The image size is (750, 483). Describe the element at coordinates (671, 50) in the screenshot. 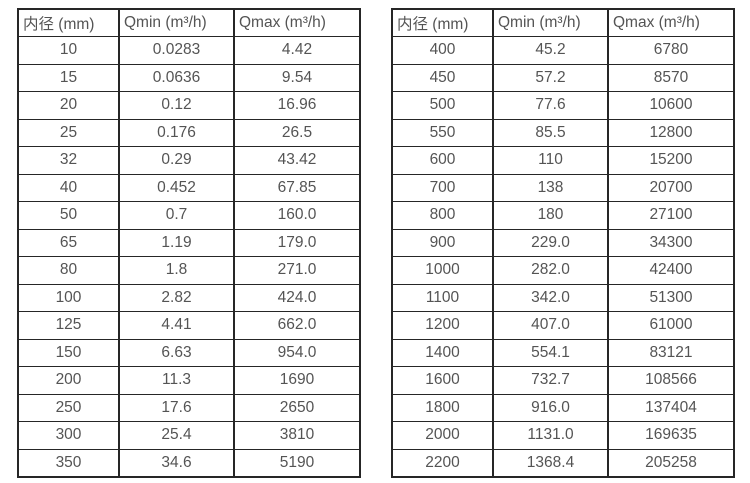

I see `table-cell: 6780` at that location.